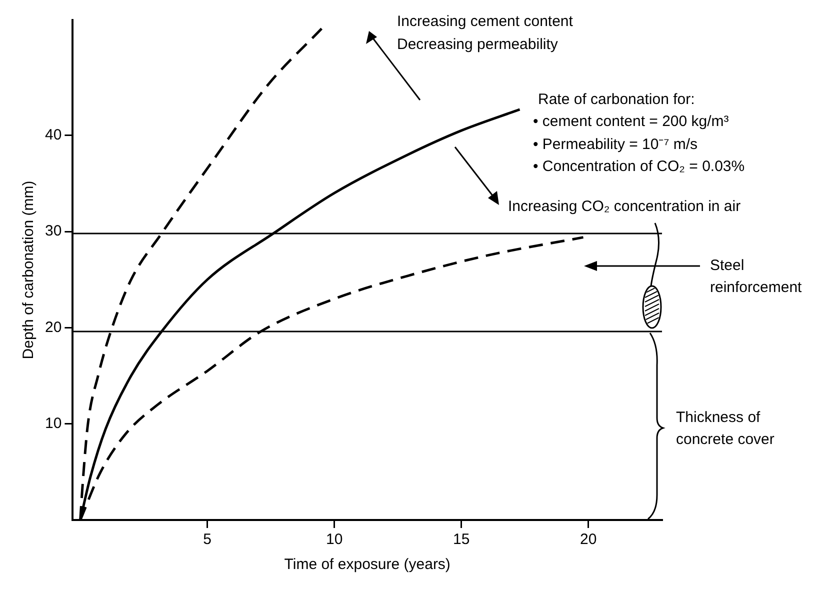 The height and width of the screenshot is (590, 828). What do you see at coordinates (477, 45) in the screenshot?
I see `annotation: Decreasing permeability` at bounding box center [477, 45].